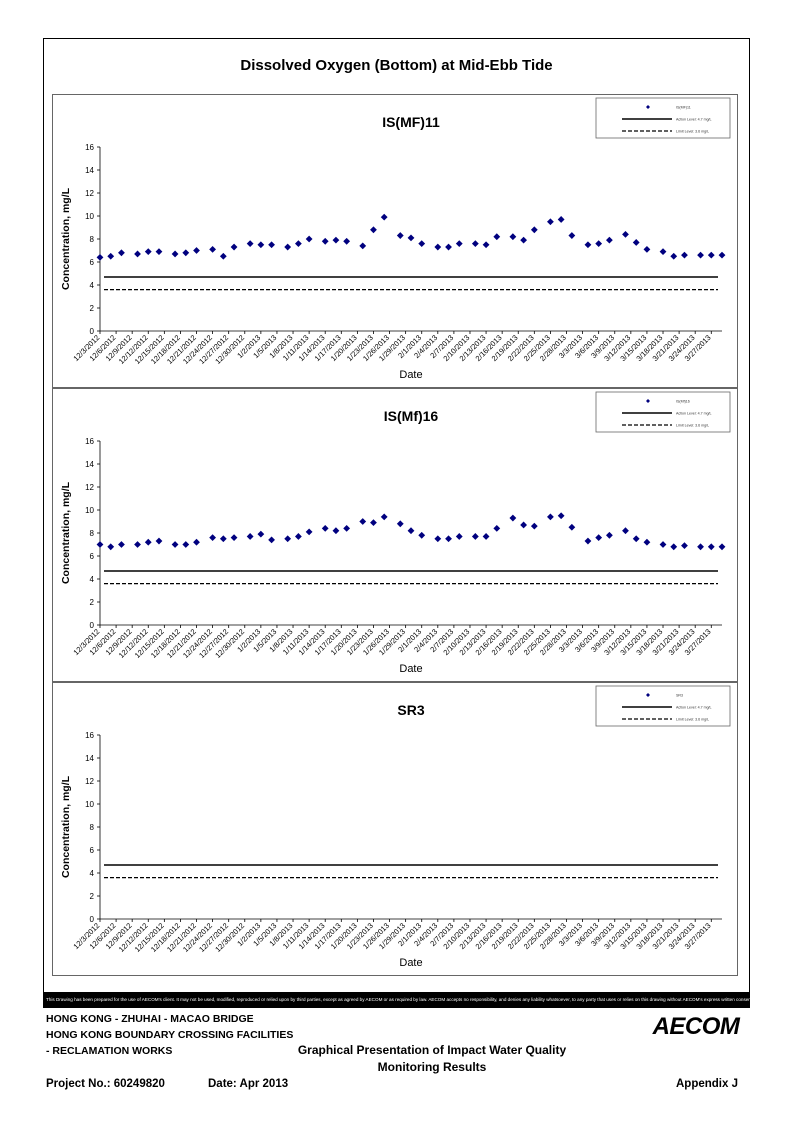 This screenshot has height=1122, width=794. Describe the element at coordinates (683, 108) in the screenshot. I see `legend-label: IS(MF)11` at that location.